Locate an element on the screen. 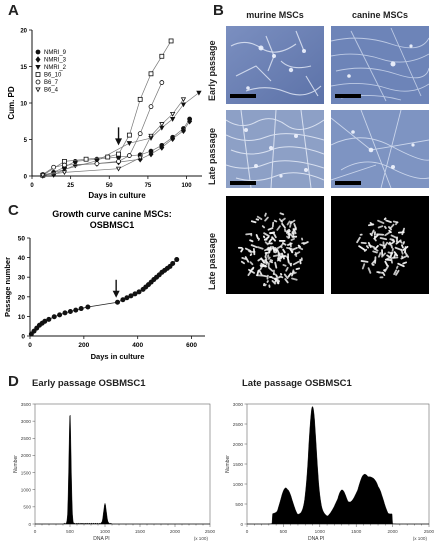 Image resolution: width=441 pixels, height=550 pixels. micrograph-canine-late is located at coordinates (380, 149).